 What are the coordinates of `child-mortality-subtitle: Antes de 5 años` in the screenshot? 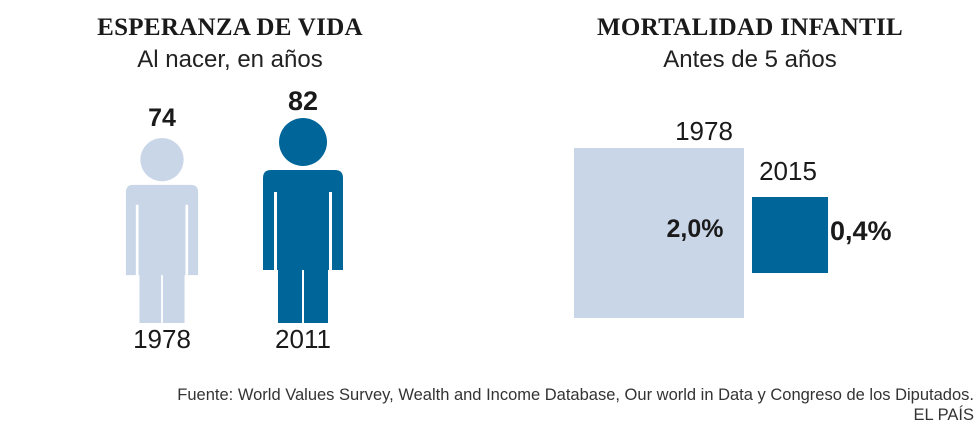 It's located at (750, 59).